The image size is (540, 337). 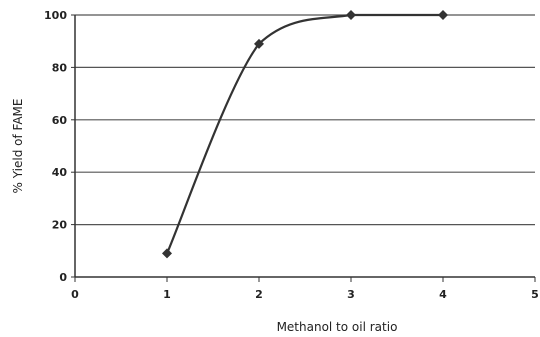 I want to click on y-tick-label-80: 80, so click(x=60, y=67).